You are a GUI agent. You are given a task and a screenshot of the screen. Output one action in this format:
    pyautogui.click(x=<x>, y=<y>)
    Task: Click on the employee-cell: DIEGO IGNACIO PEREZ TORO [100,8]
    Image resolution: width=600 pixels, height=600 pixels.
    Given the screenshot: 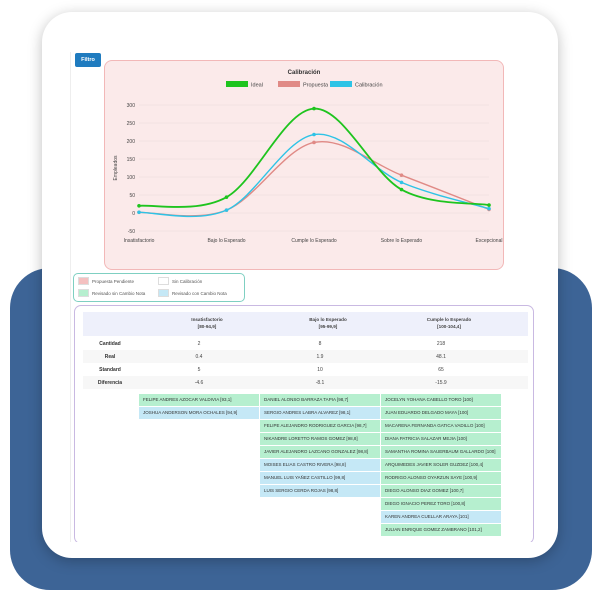 What is the action you would take?
    pyautogui.click(x=441, y=504)
    